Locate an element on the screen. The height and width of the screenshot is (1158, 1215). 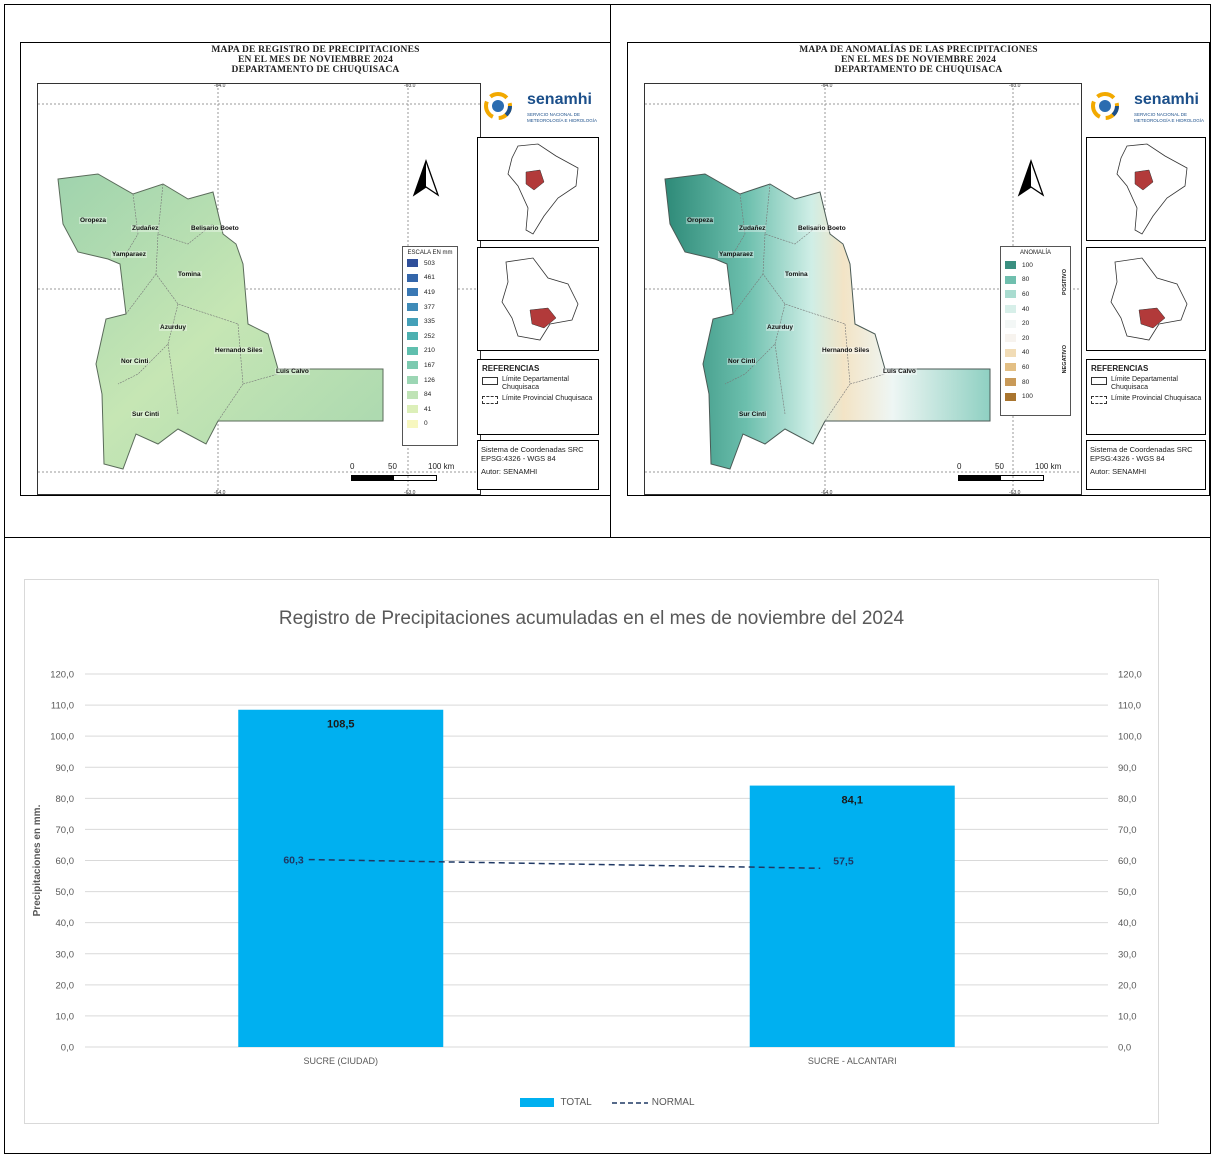
legend-value: 210 is located at coordinates (429, 351).